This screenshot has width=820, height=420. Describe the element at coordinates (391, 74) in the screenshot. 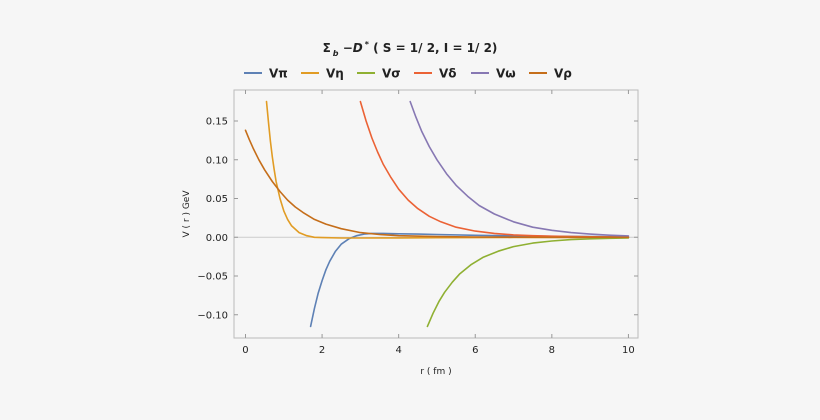

I see `legend-label: Vσ` at that location.